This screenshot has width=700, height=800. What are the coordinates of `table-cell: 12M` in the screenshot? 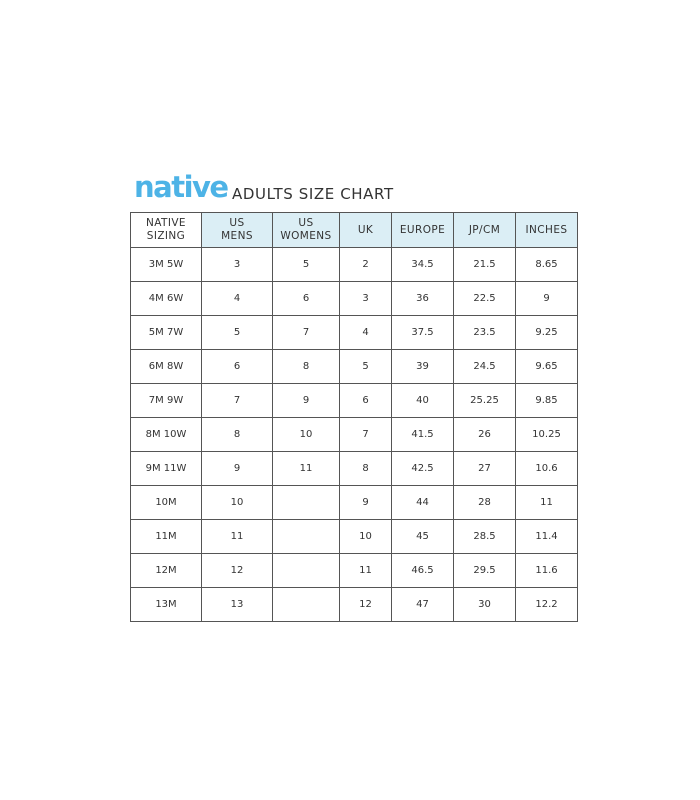 It's located at (166, 570).